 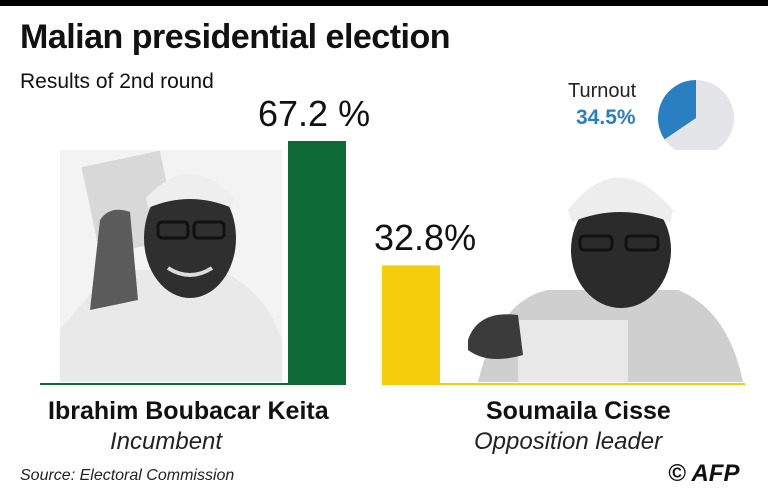 I want to click on bar-cisse, so click(x=411, y=324).